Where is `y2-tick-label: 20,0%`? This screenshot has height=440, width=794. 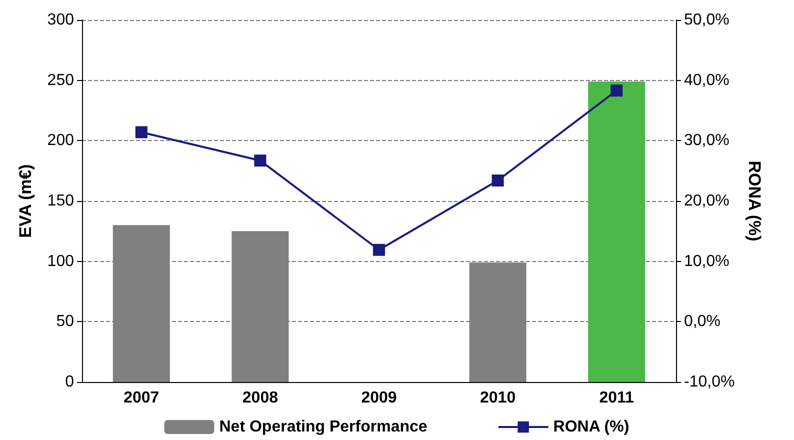 y2-tick-label: 20,0% is located at coordinates (707, 201).